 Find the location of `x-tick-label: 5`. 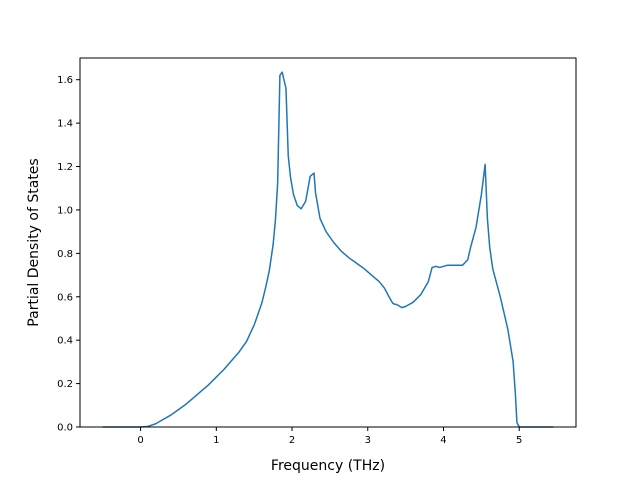

x-tick-label: 5 is located at coordinates (519, 440).